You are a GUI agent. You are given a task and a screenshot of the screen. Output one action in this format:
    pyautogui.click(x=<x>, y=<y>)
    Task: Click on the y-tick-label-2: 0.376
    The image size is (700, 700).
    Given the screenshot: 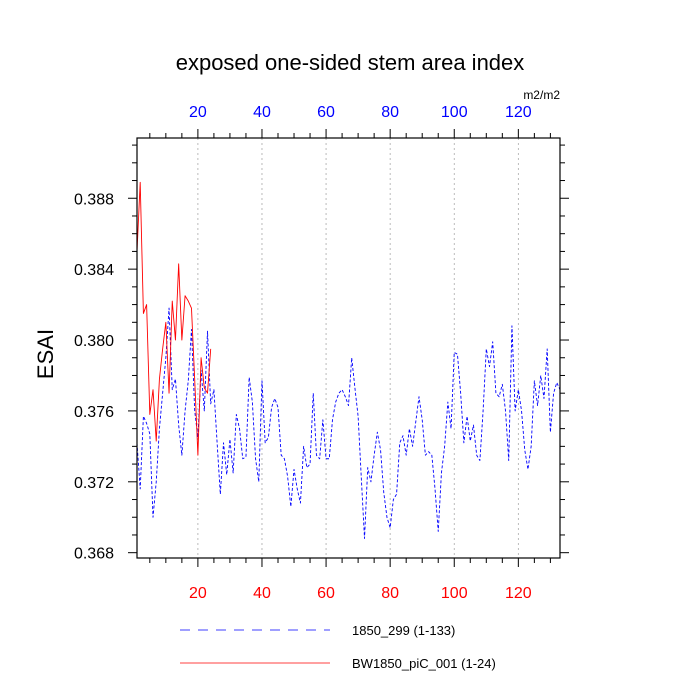 What is the action you would take?
    pyautogui.click(x=94, y=412)
    